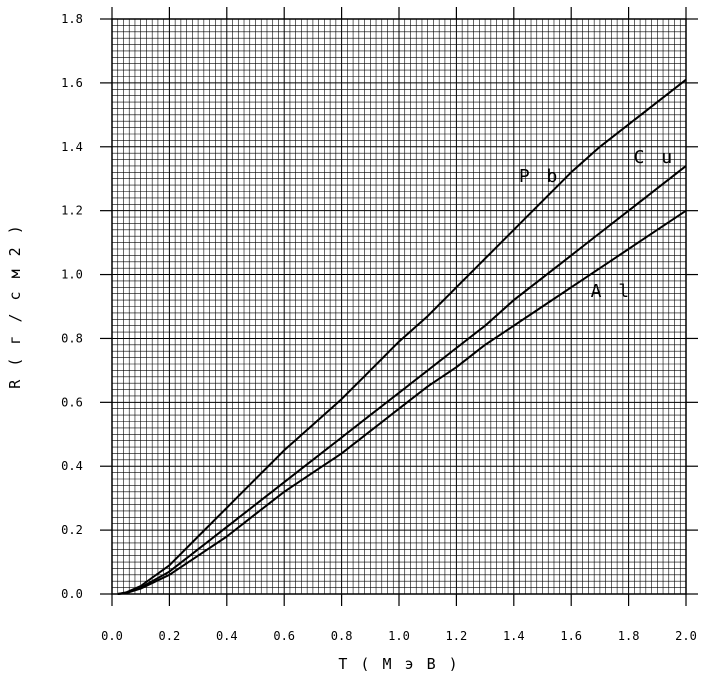 This screenshot has width=706, height=677. Describe the element at coordinates (227, 636) in the screenshot. I see `x-tick-label: 0.4` at that location.